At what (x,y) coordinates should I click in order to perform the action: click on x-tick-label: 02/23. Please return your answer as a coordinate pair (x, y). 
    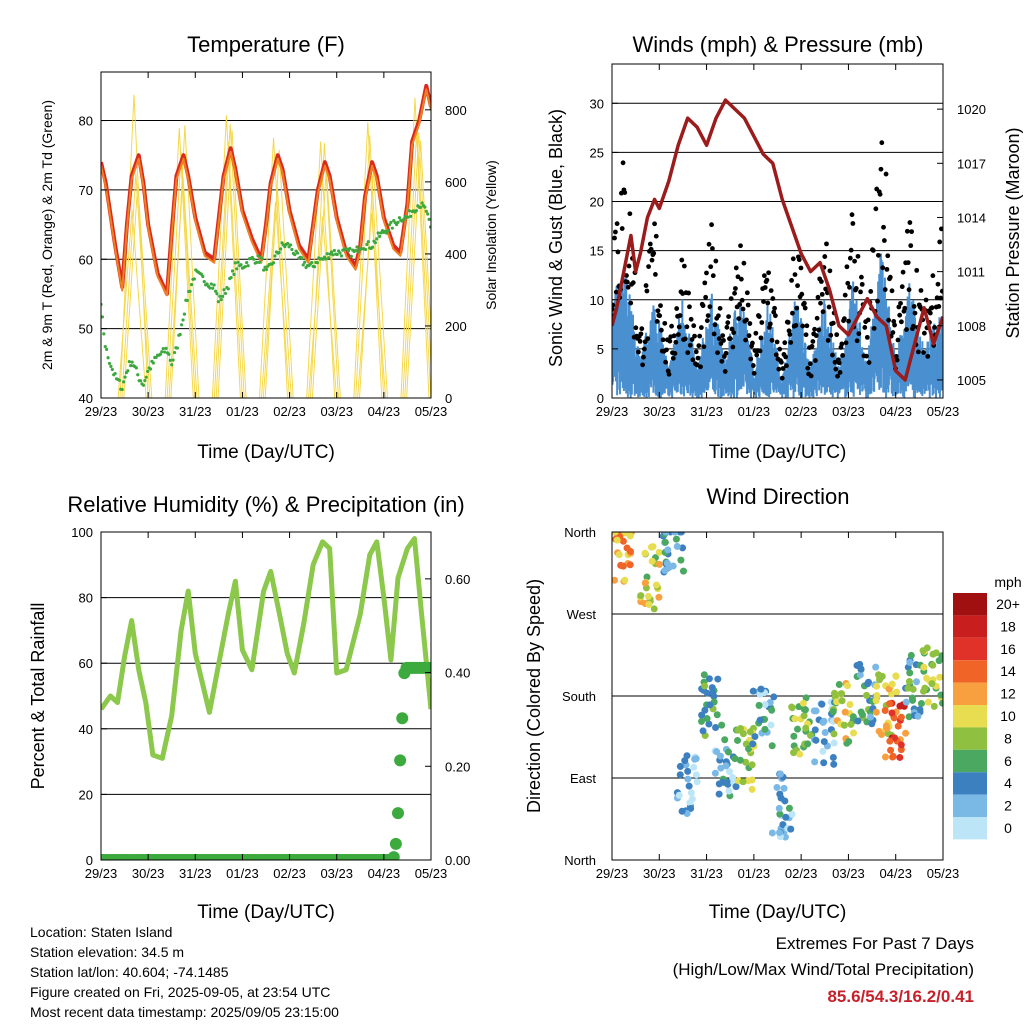
    Looking at the image, I should click on (801, 411).